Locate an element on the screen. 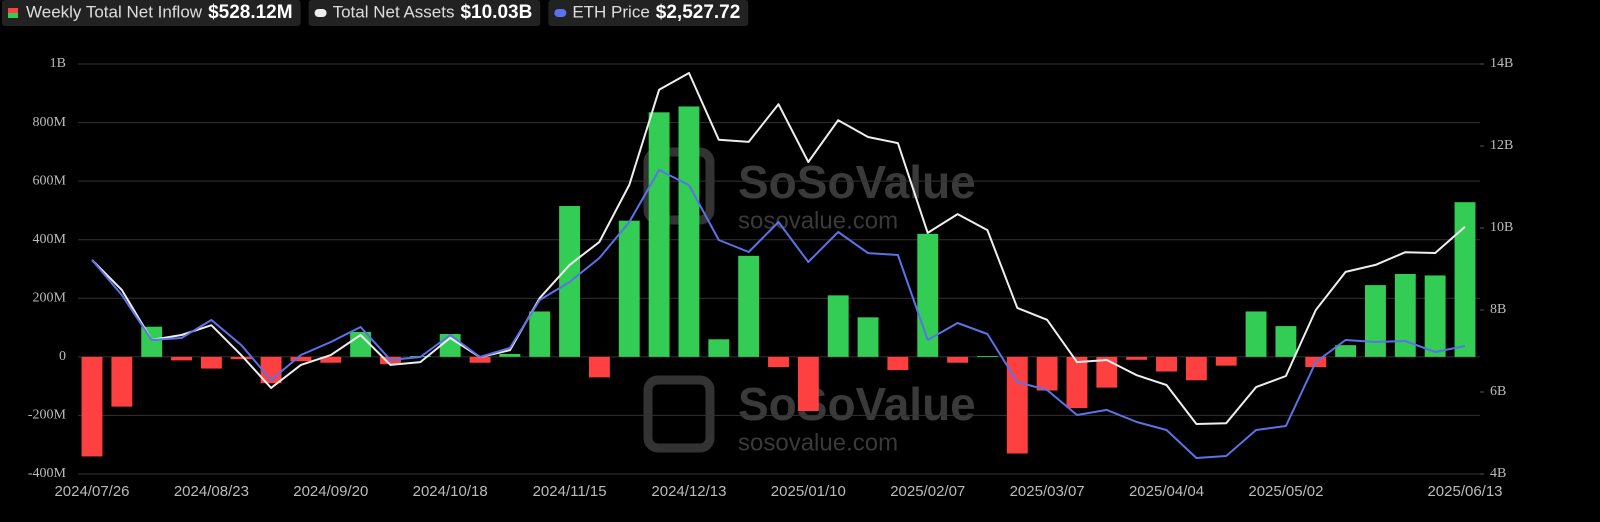  x-tick-label: 2025/05/02 is located at coordinates (1285, 491).